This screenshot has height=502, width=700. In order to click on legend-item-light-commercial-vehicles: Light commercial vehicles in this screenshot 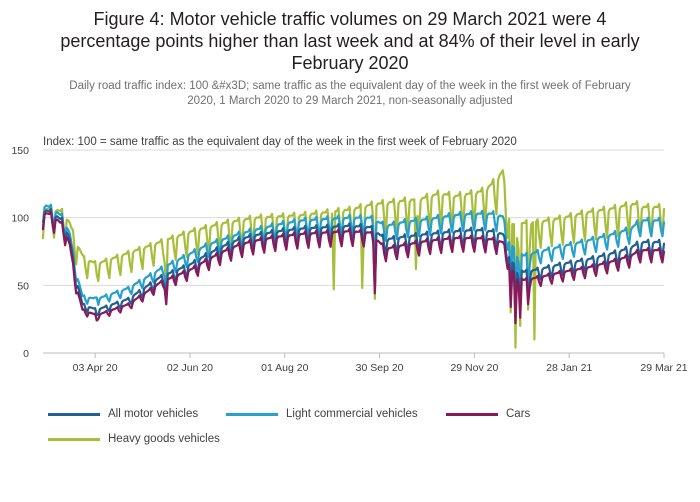, I will do `click(322, 414)`.